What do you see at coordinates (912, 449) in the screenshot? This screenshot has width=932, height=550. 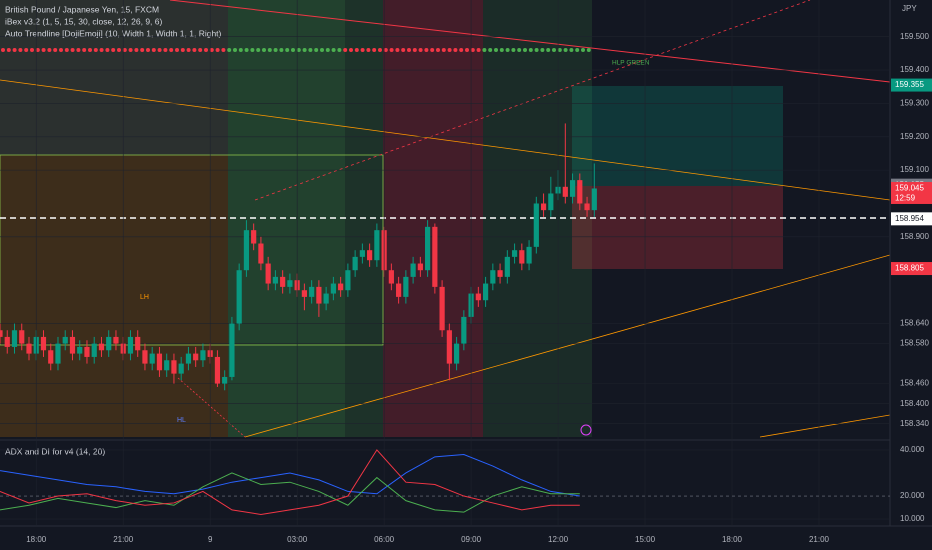 I see `y-tick-label: 40.000` at bounding box center [912, 449].